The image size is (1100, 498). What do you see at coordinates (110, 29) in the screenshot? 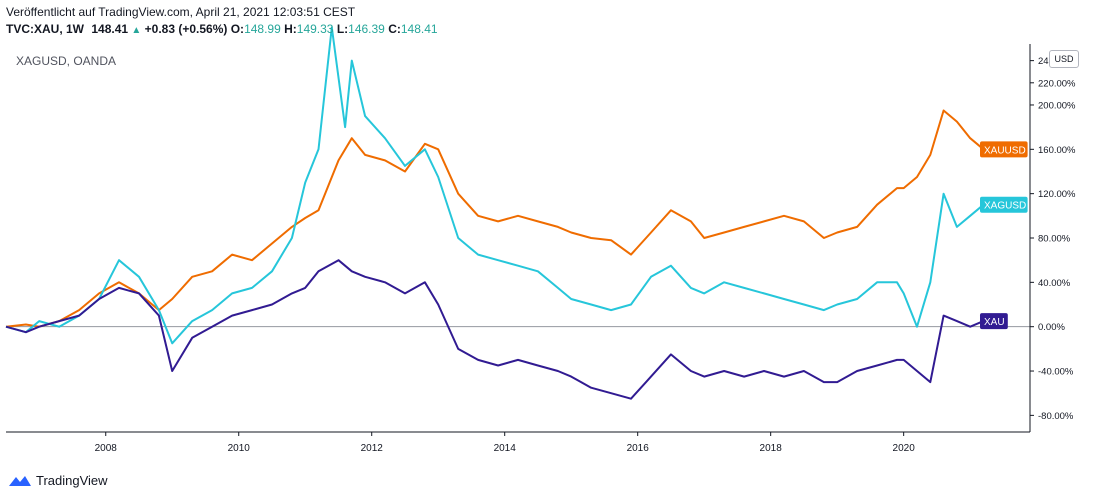
I see `last-price: 148.41` at bounding box center [110, 29].